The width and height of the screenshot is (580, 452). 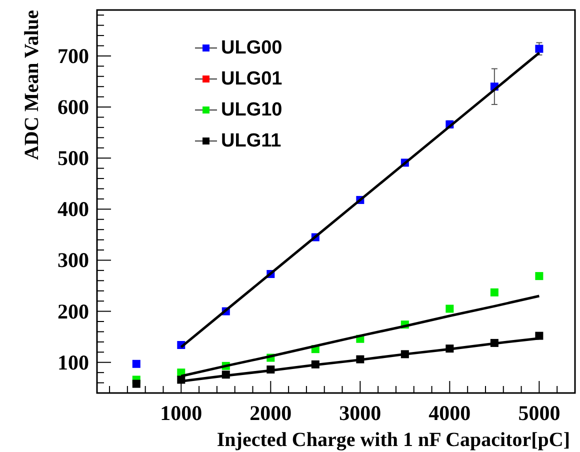 I want to click on legend-label: ULG11, so click(x=251, y=141).